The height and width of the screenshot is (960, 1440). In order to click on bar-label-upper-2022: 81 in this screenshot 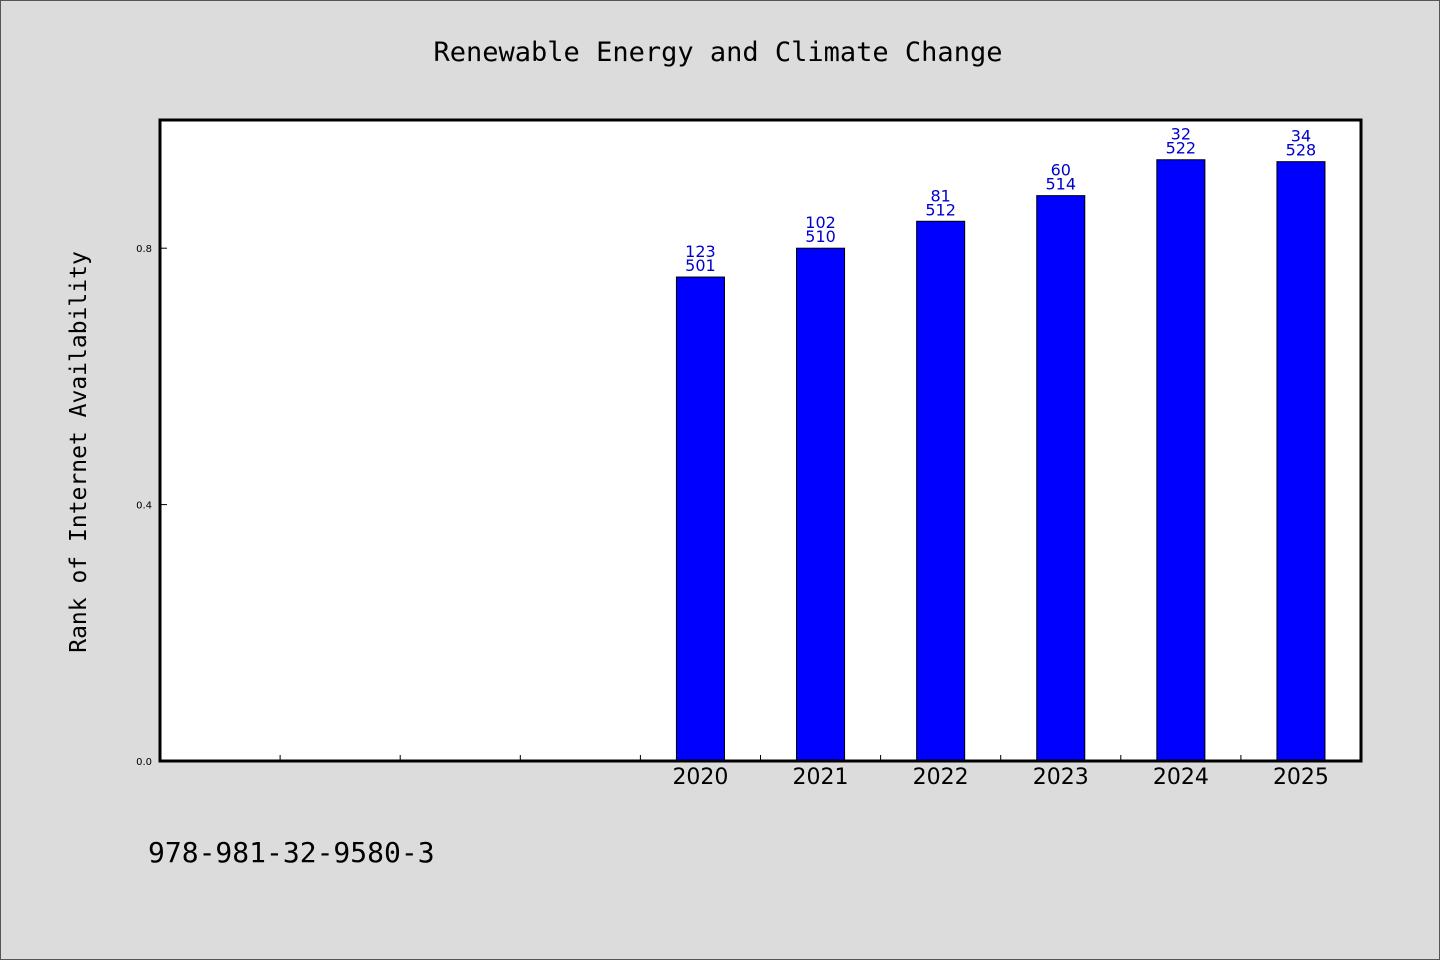, I will do `click(940, 195)`.